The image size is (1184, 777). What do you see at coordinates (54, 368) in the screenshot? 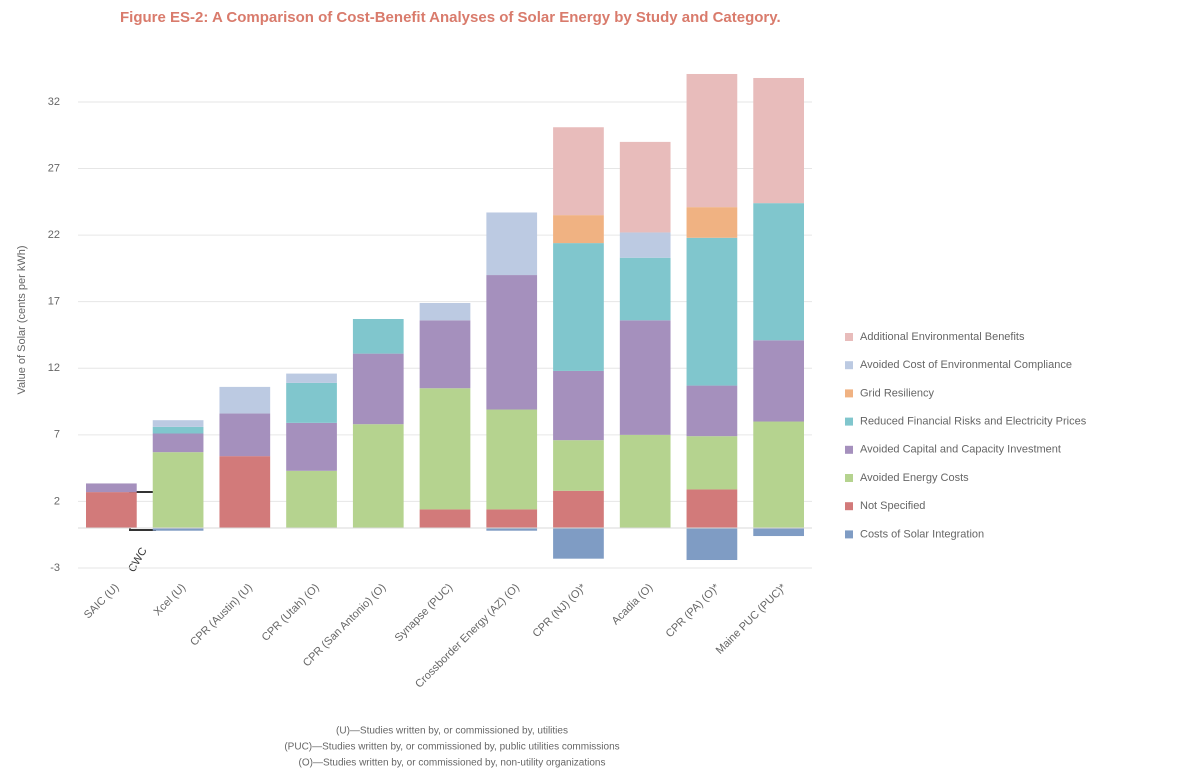
I see `y-tick-label: 12` at bounding box center [54, 368].